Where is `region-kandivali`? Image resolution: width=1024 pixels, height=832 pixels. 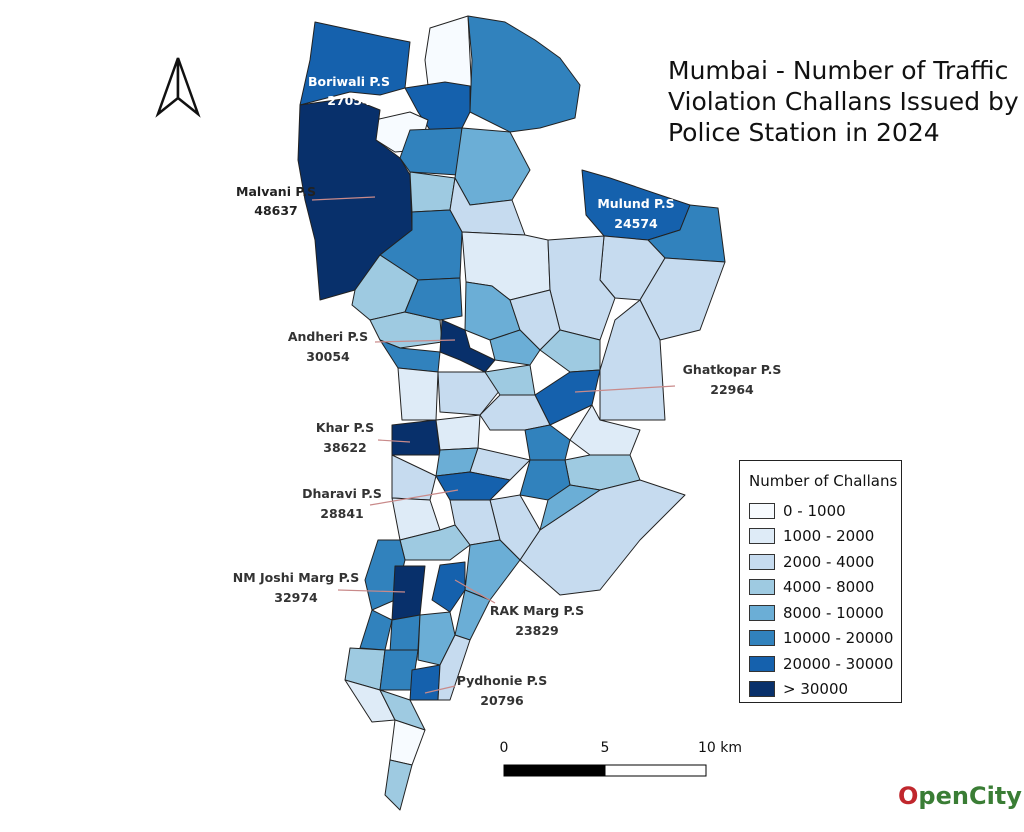 region-kandivali is located at coordinates (431, 151).